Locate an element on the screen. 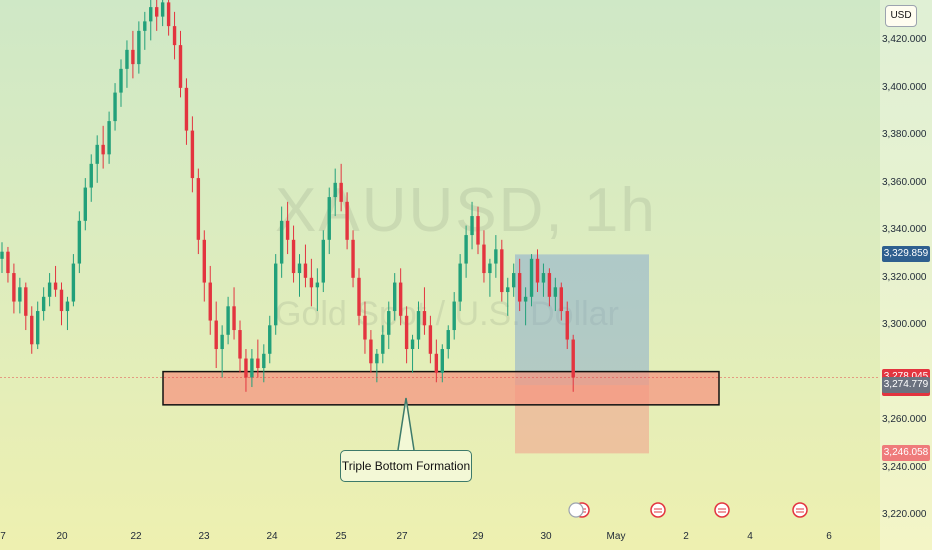 The height and width of the screenshot is (550, 932). currency-button: USD is located at coordinates (901, 16).